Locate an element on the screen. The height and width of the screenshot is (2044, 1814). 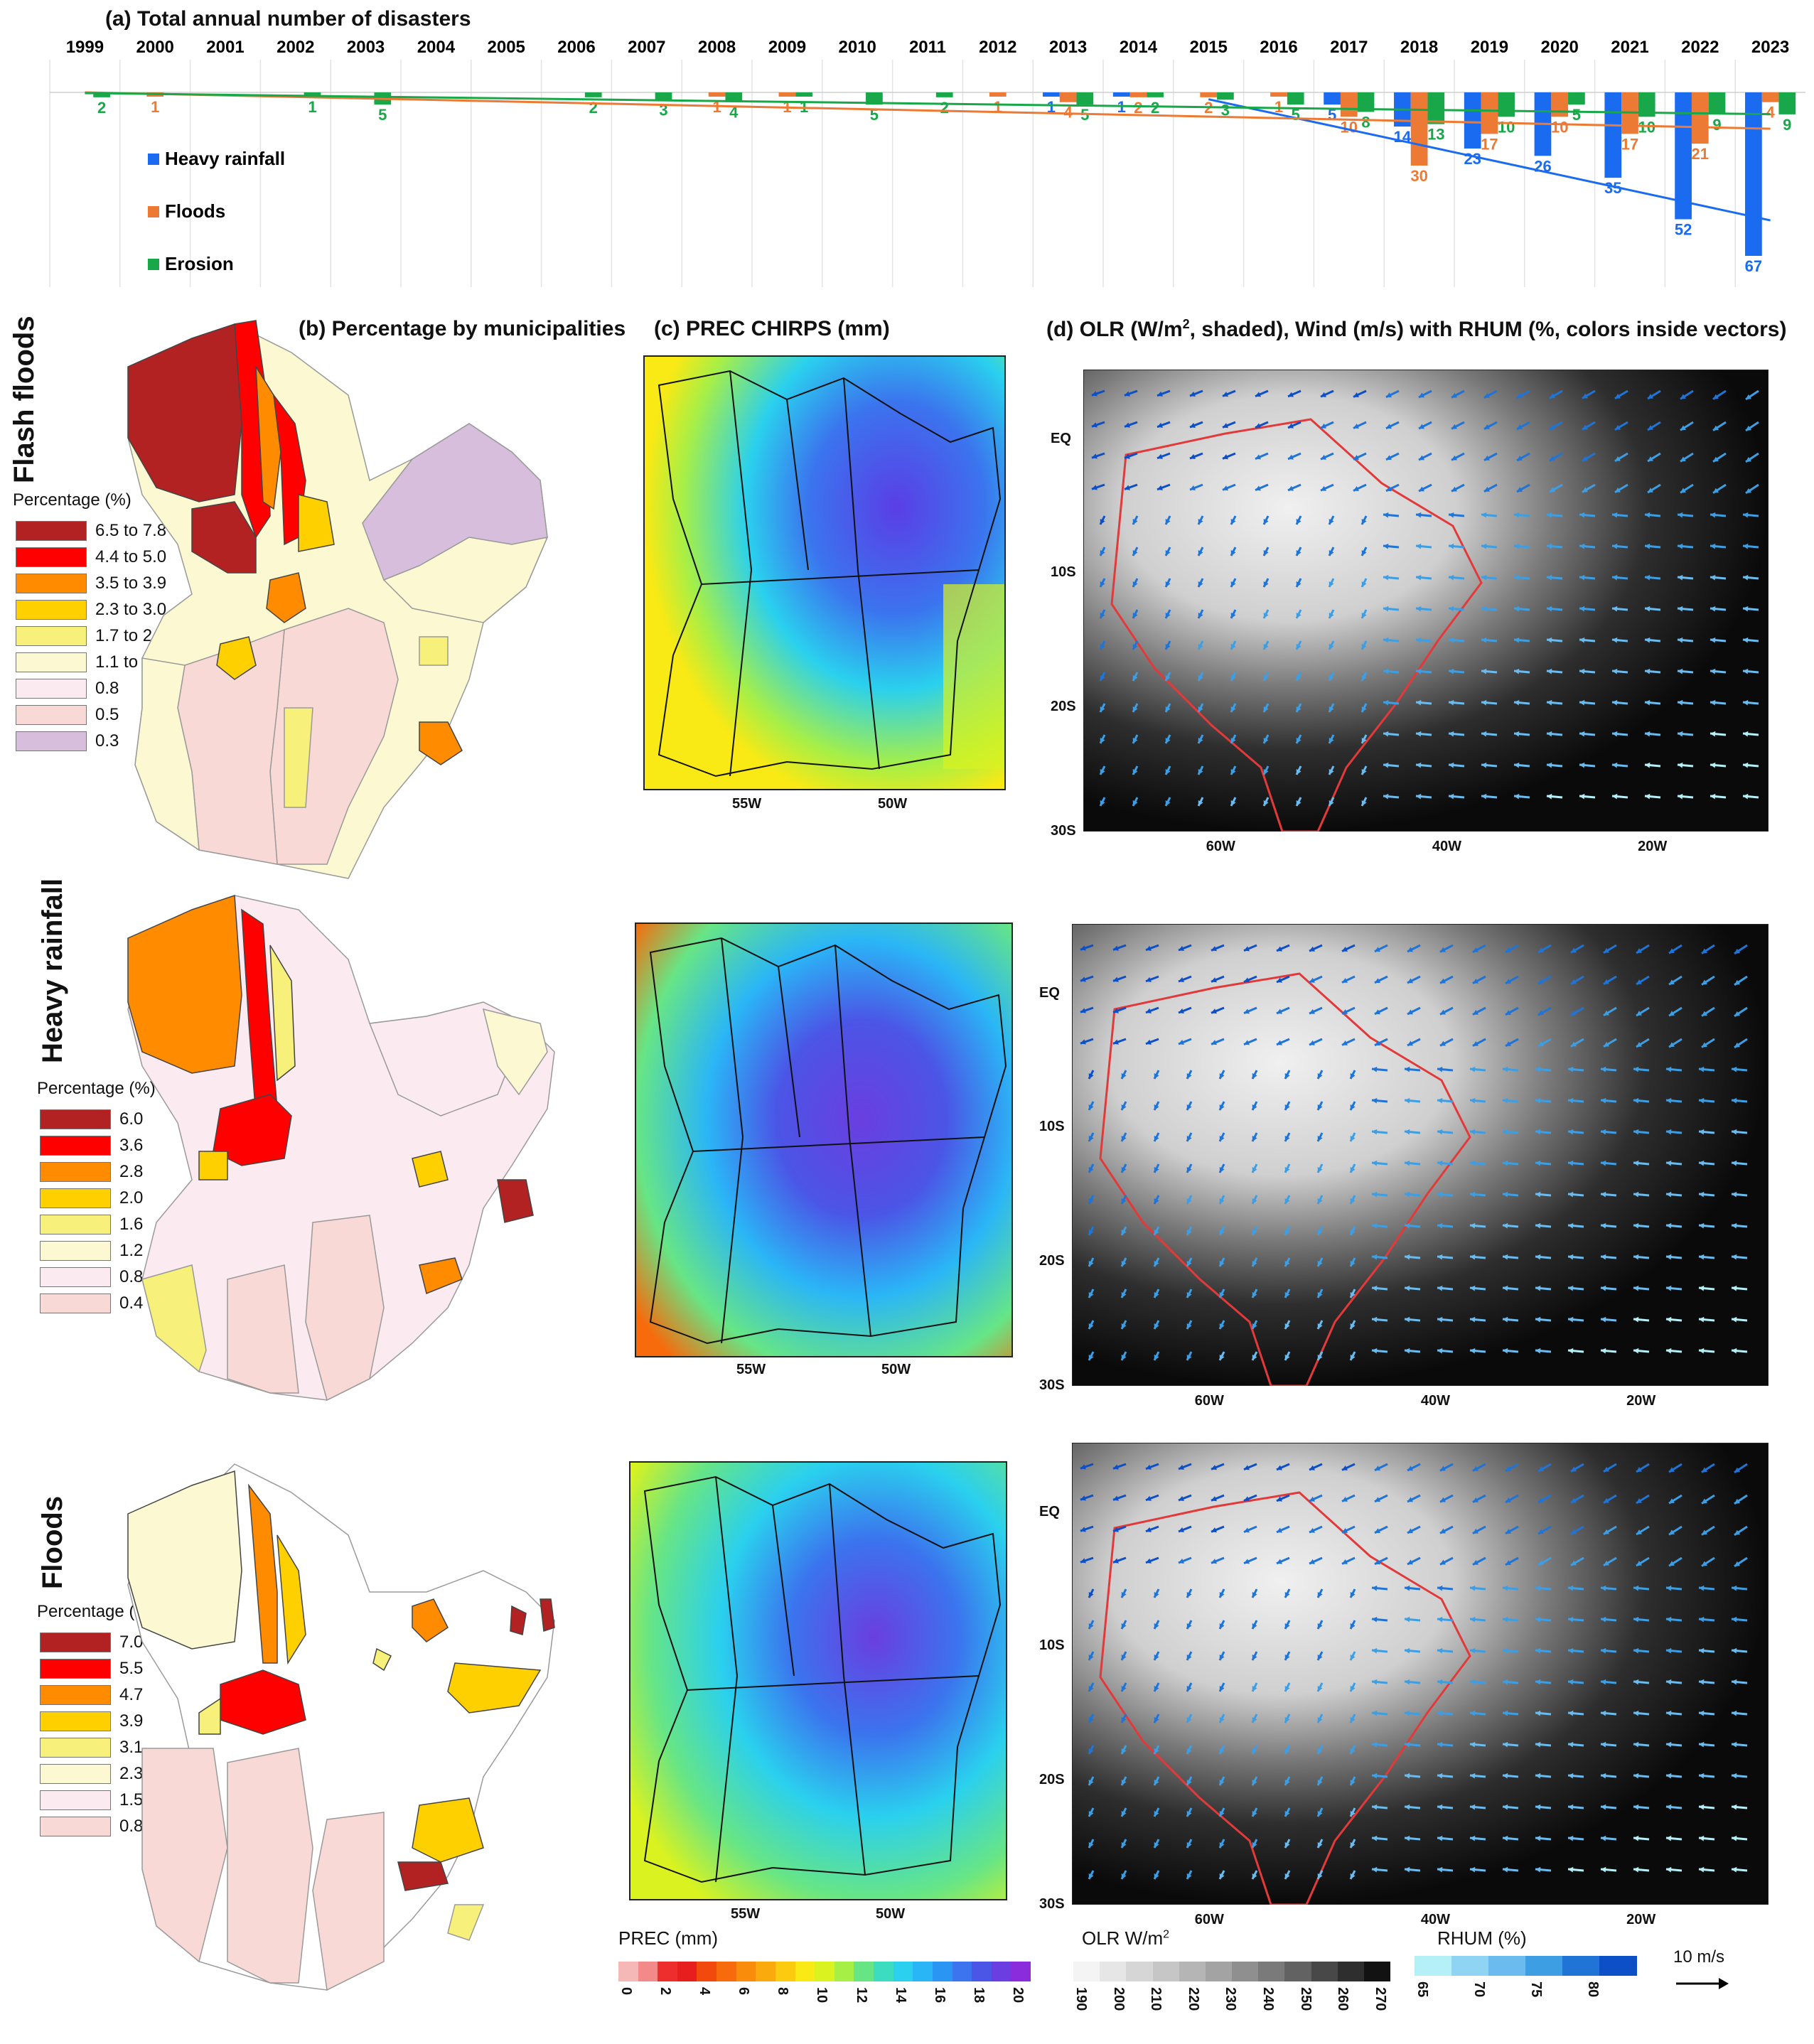
olr-ytick-label: 30S is located at coordinates (1052, 1385).